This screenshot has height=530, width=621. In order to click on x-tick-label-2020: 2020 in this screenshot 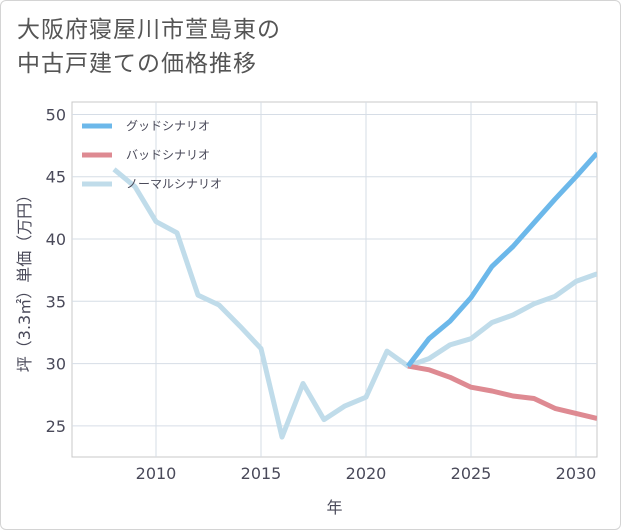, I will do `click(366, 473)`.